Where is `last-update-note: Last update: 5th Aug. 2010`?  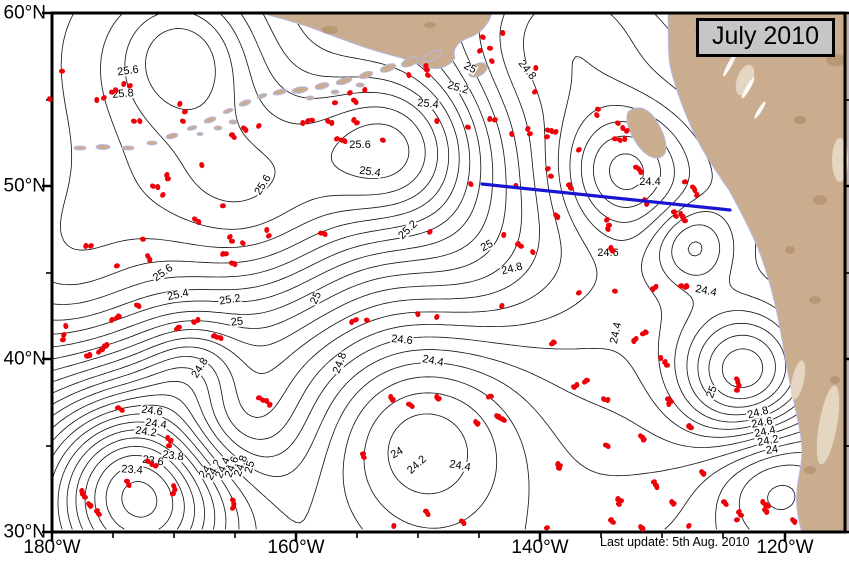 last-update-note: Last update: 5th Aug. 2010 is located at coordinates (675, 542).